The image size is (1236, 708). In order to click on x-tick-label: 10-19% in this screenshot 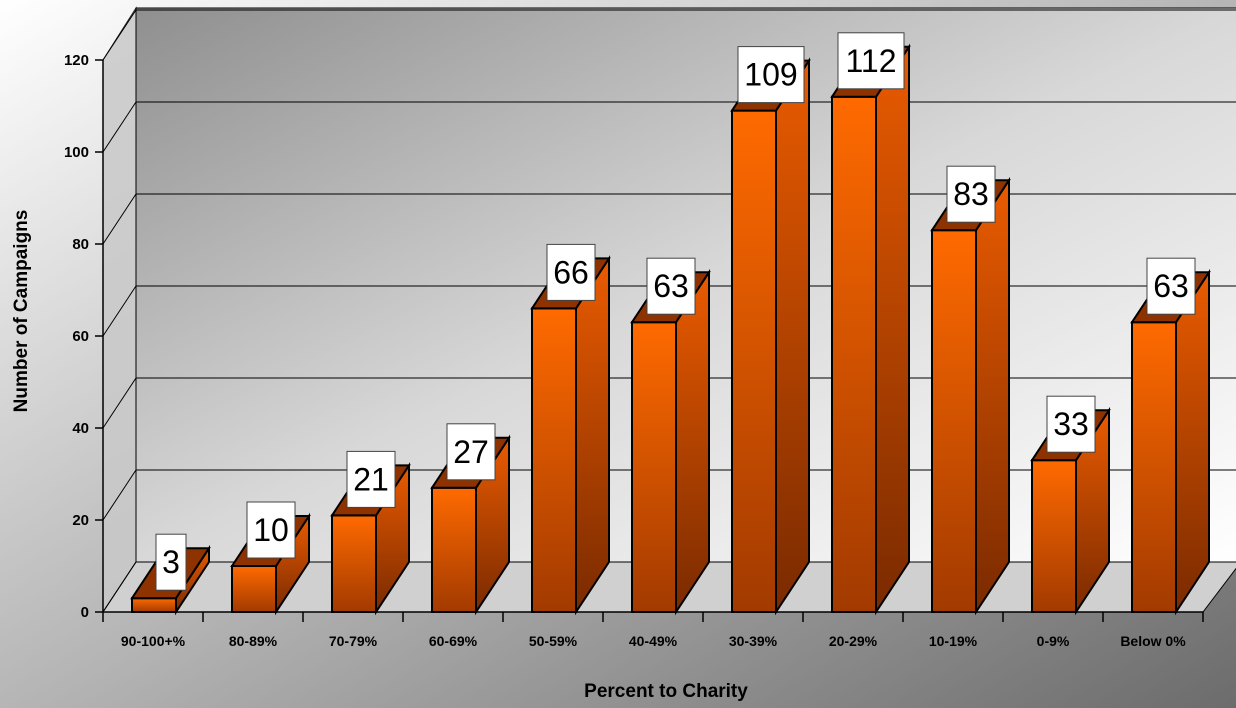, I will do `click(953, 641)`.